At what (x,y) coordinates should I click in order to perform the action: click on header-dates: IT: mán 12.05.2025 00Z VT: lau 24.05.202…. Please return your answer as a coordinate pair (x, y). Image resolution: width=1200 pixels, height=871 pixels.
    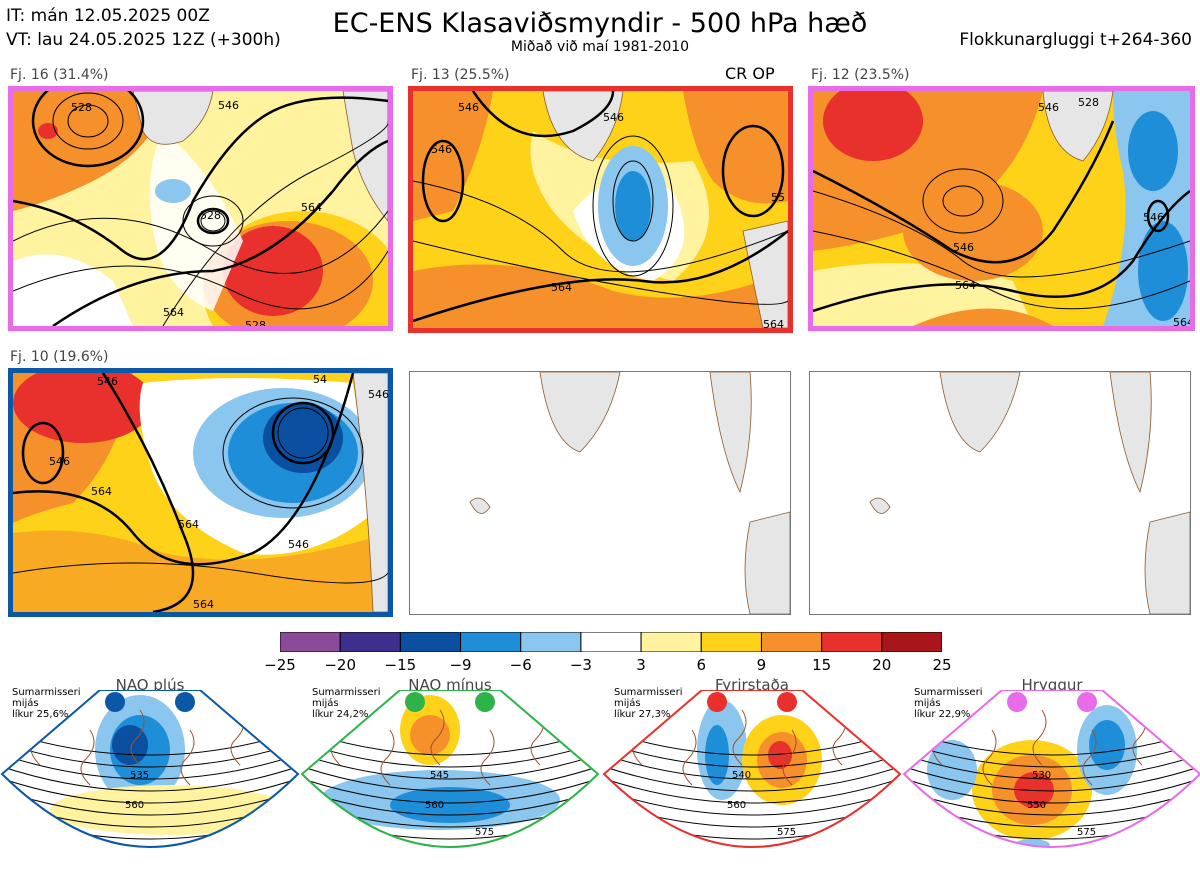
    Looking at the image, I should click on (143, 28).